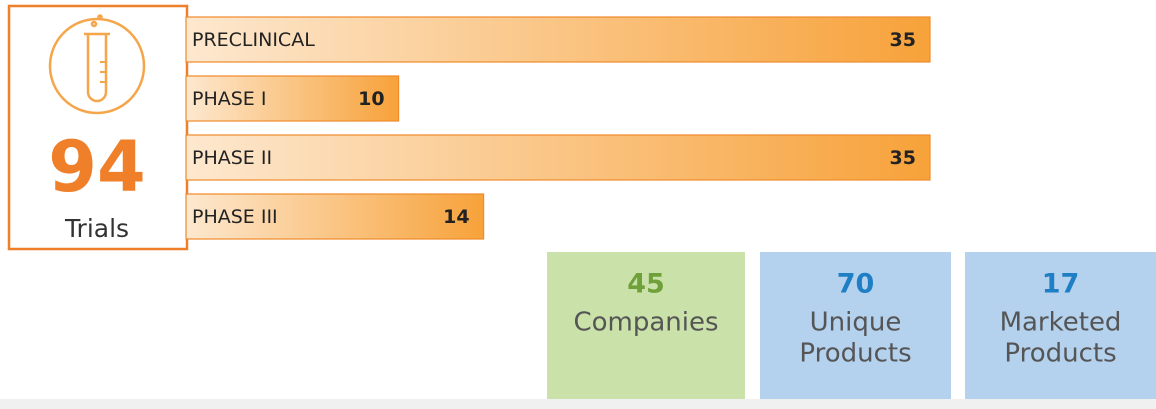  Describe the element at coordinates (232, 158) in the screenshot. I see `bar-label: PHASE II` at that location.